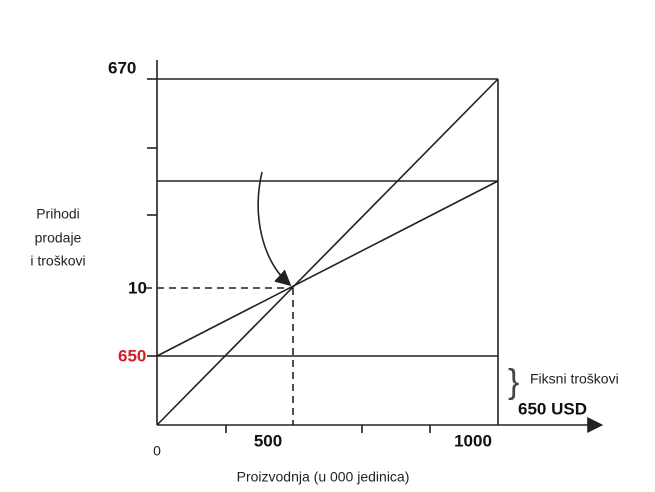 The width and height of the screenshot is (655, 492). What do you see at coordinates (513, 382) in the screenshot?
I see `brace: }` at bounding box center [513, 382].